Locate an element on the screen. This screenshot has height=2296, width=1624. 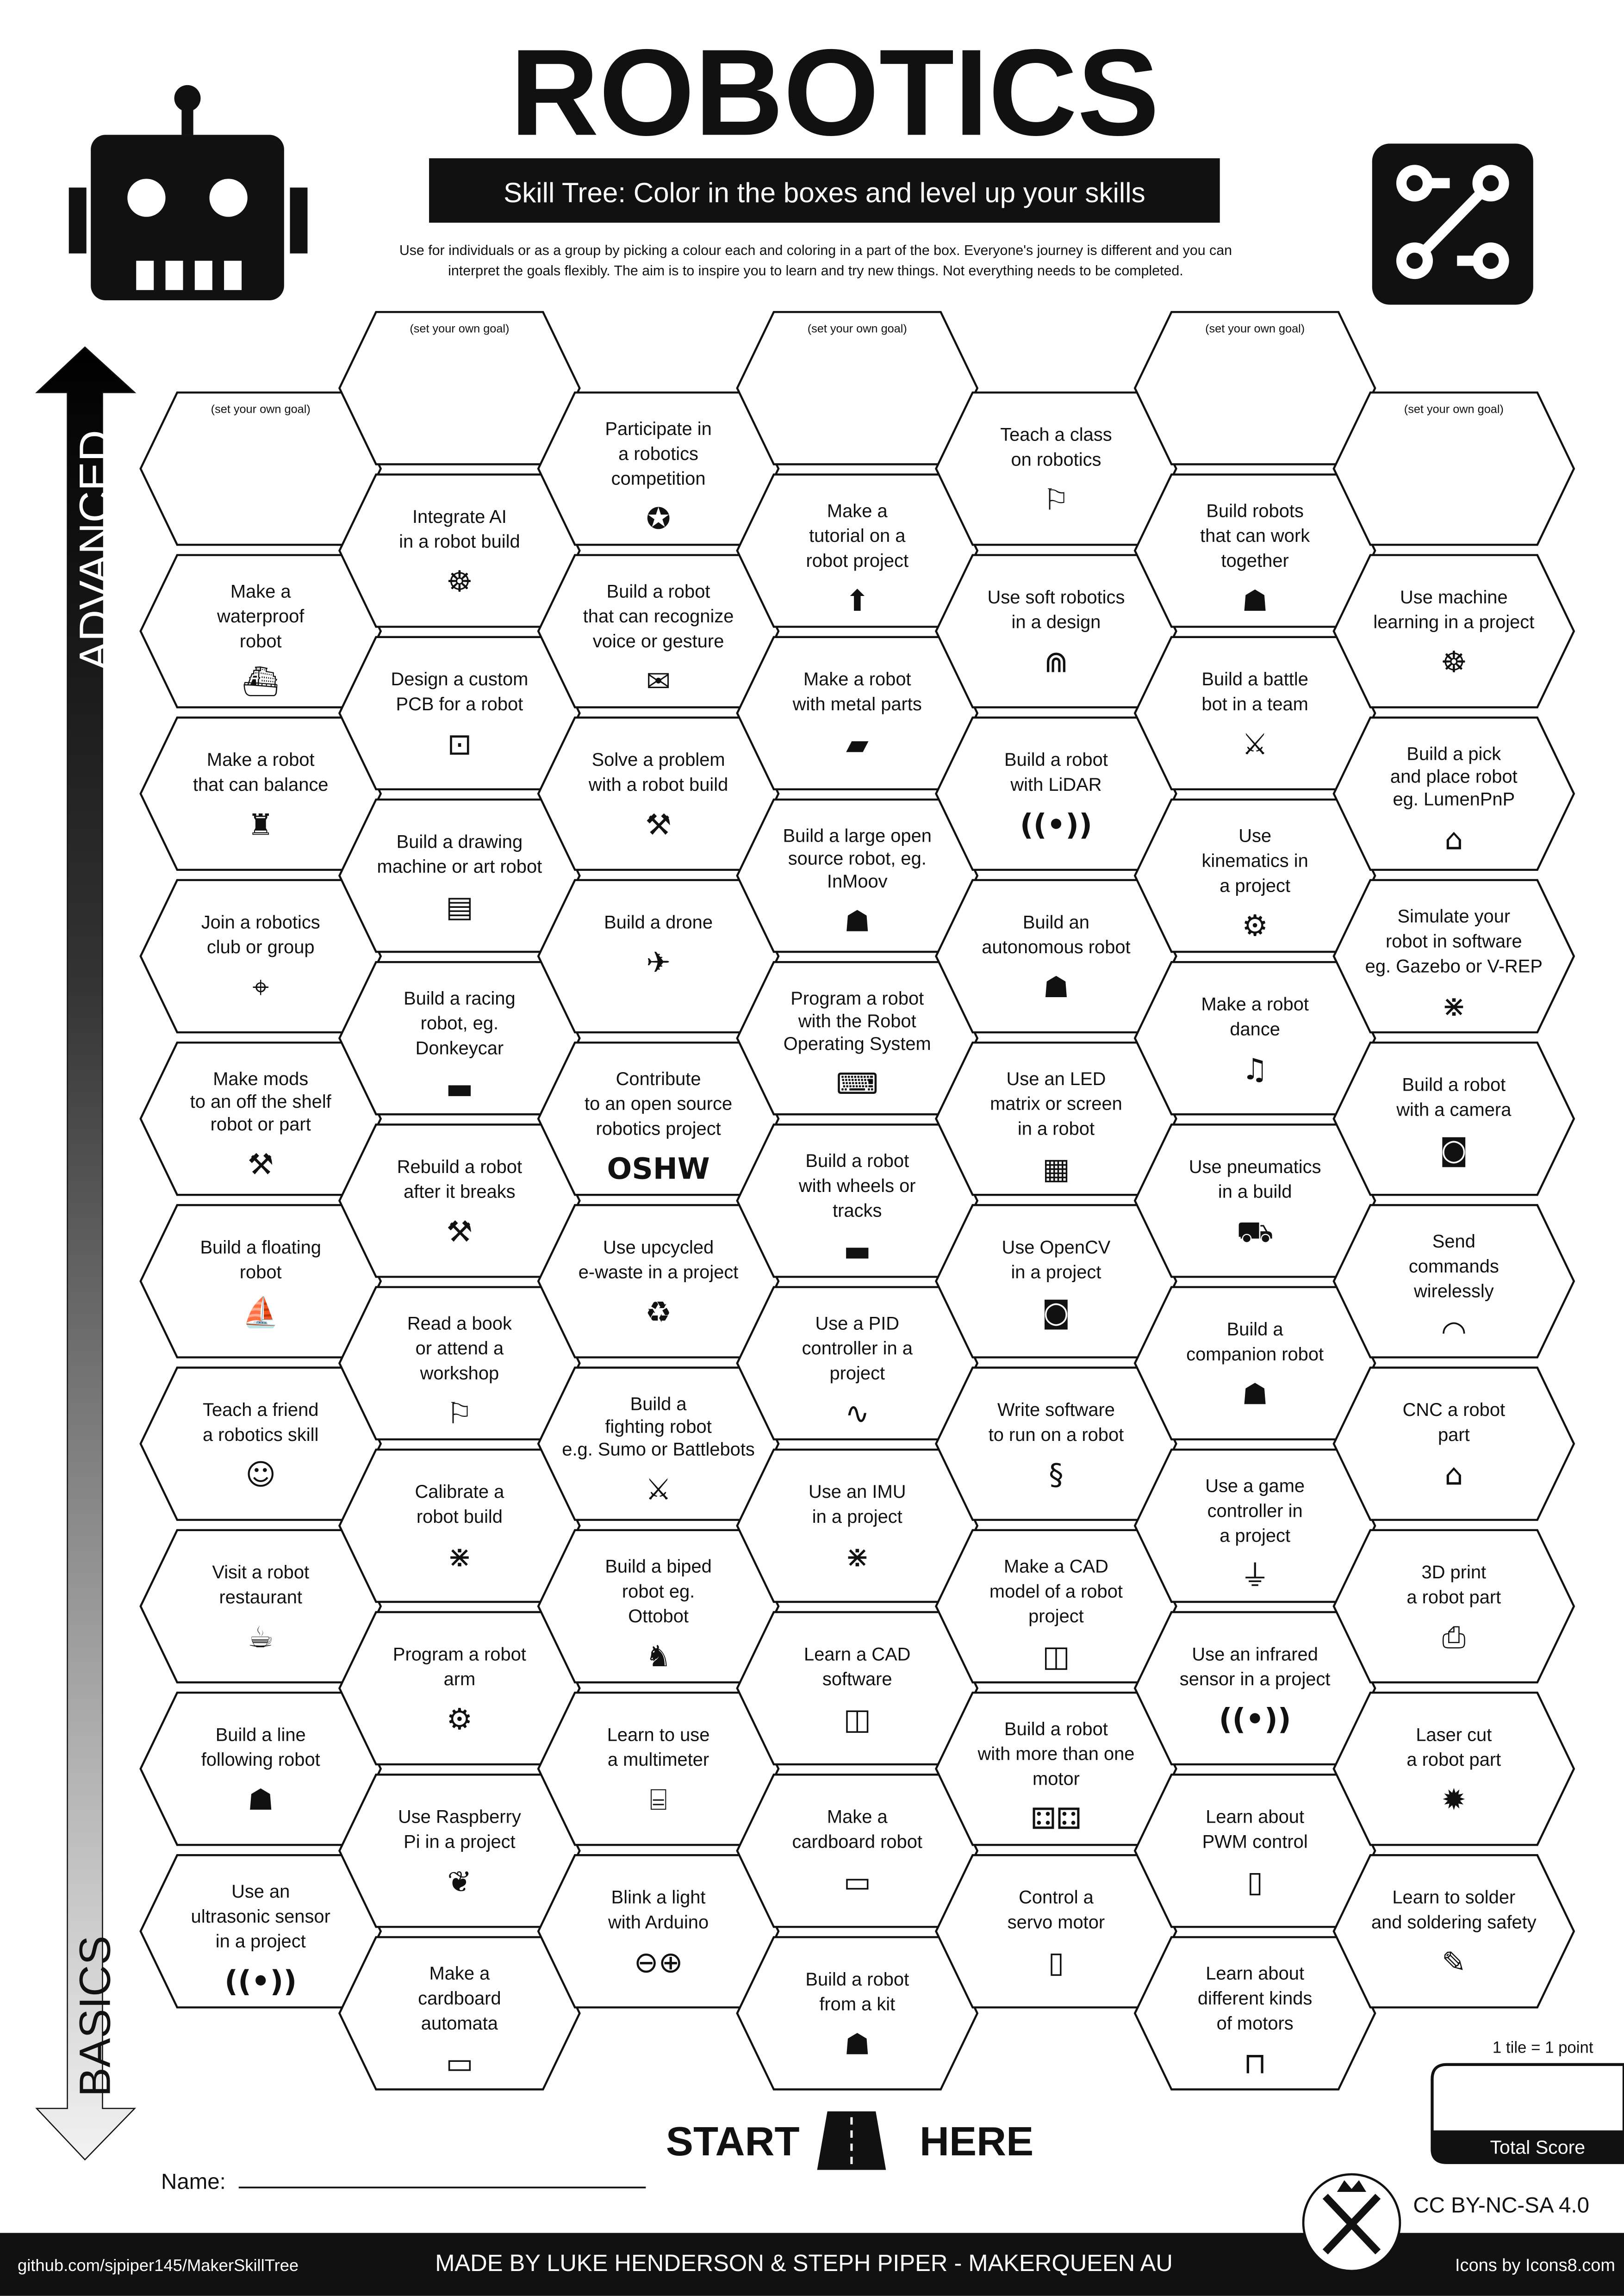
skill-tile: Make a cardboard automata ▭ is located at coordinates (459, 2013).